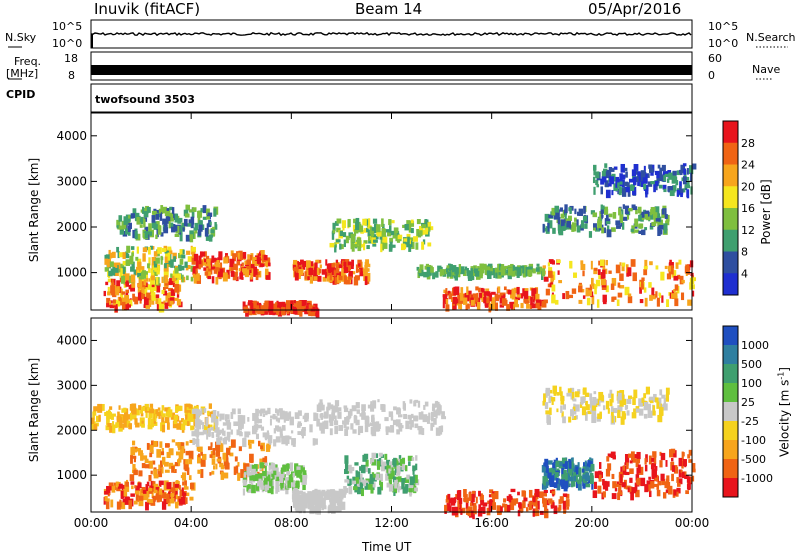  What do you see at coordinates (730, 336) in the screenshot?
I see `velocity-colorbar-swatch` at bounding box center [730, 336].